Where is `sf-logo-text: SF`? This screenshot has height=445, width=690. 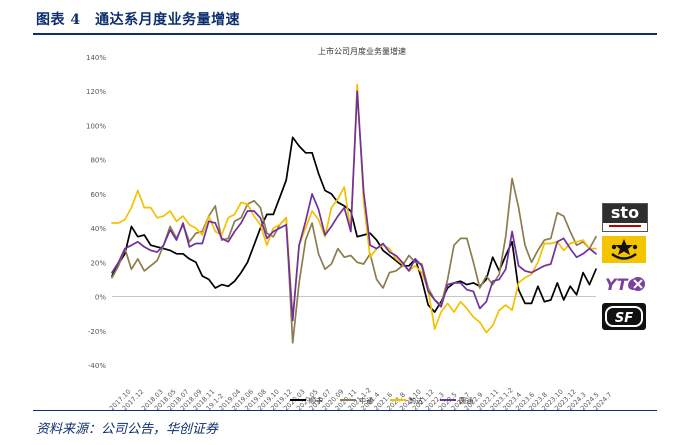 sf-logo-text: SF is located at coordinates (624, 318).